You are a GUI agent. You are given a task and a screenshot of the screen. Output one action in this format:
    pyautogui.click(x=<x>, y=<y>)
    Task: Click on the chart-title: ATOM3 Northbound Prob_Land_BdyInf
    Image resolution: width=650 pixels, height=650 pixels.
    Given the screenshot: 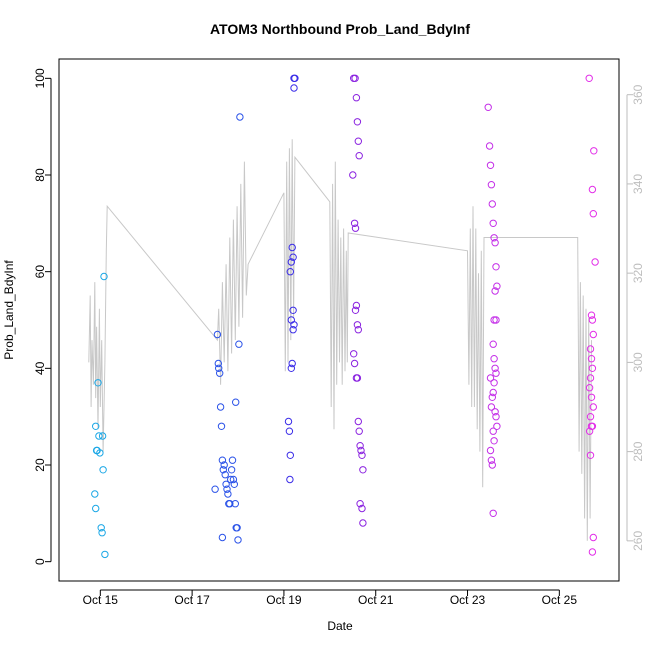 What is the action you would take?
    pyautogui.click(x=340, y=29)
    